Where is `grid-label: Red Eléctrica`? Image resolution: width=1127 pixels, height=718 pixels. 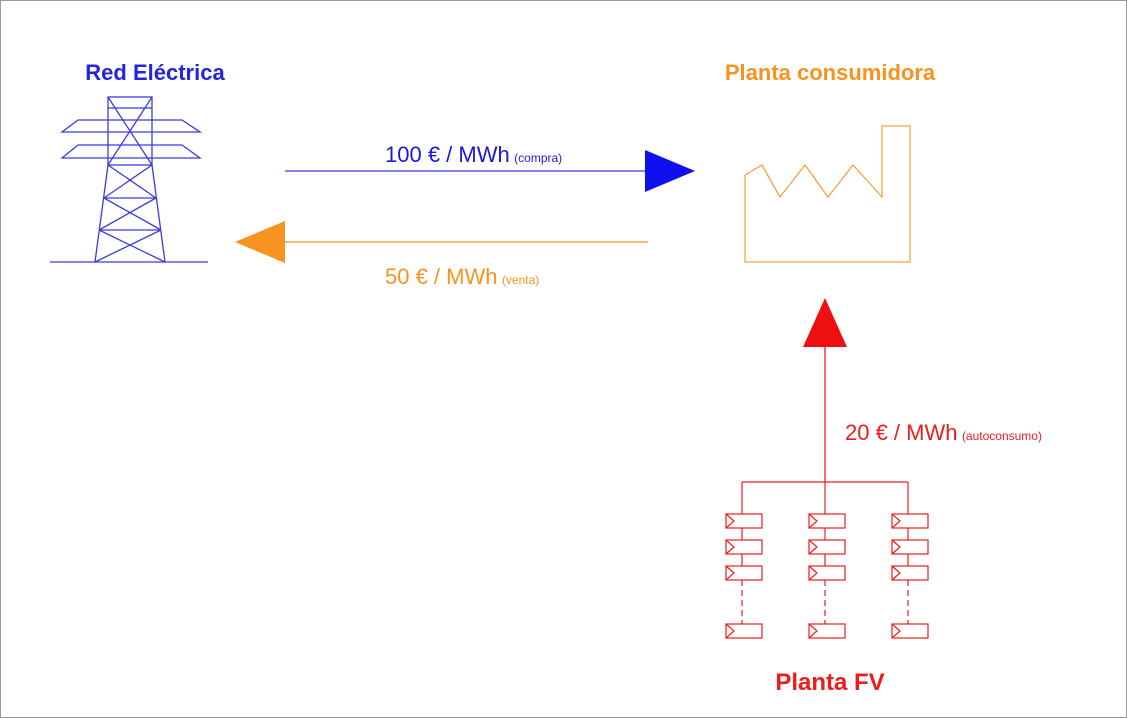 grid-label: Red Eléctrica is located at coordinates (155, 72).